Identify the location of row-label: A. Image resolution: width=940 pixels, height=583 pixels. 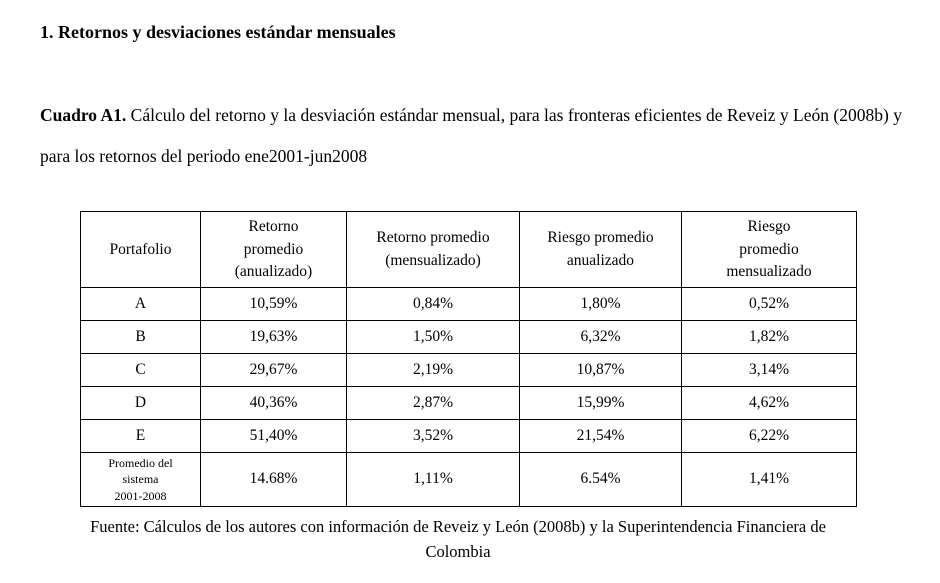
(140, 304).